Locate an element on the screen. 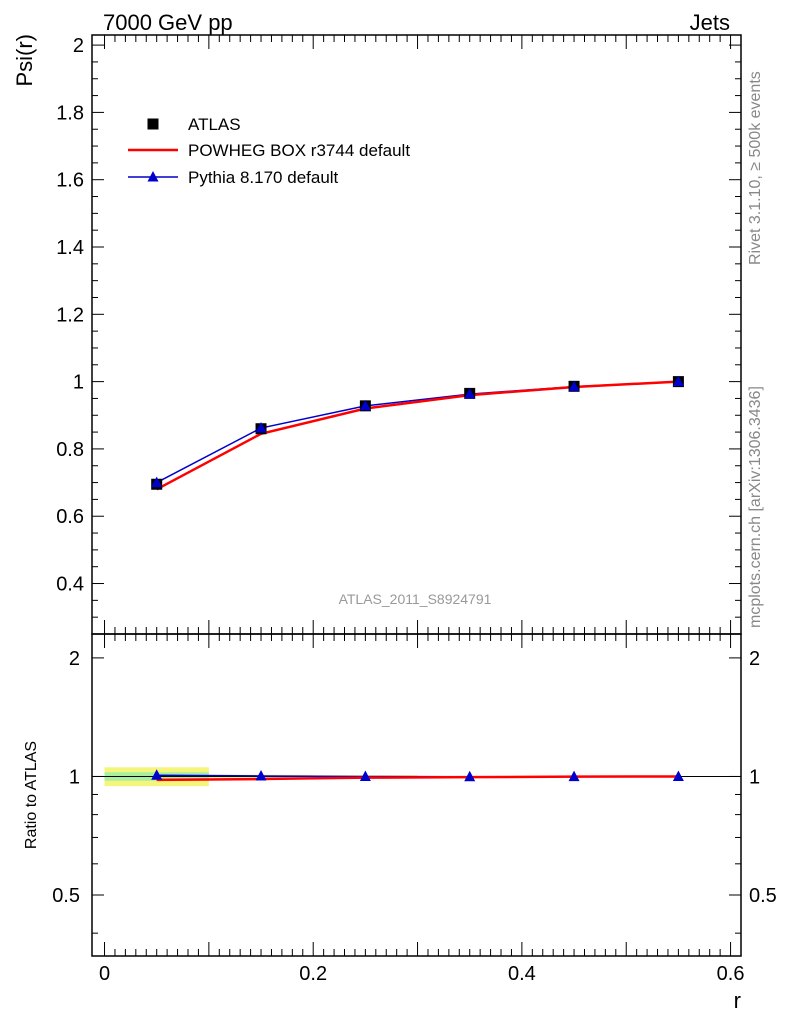 The image size is (786, 1024). ratio-y-tick-label-right: 1 is located at coordinates (754, 777).